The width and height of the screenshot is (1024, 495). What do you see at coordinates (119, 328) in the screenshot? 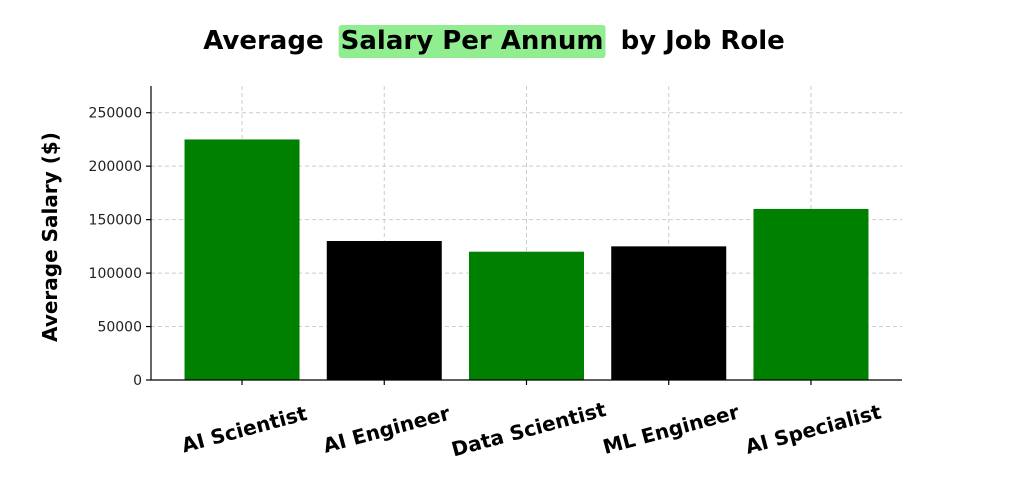
I see `y-tick-label: 50000` at bounding box center [119, 328].